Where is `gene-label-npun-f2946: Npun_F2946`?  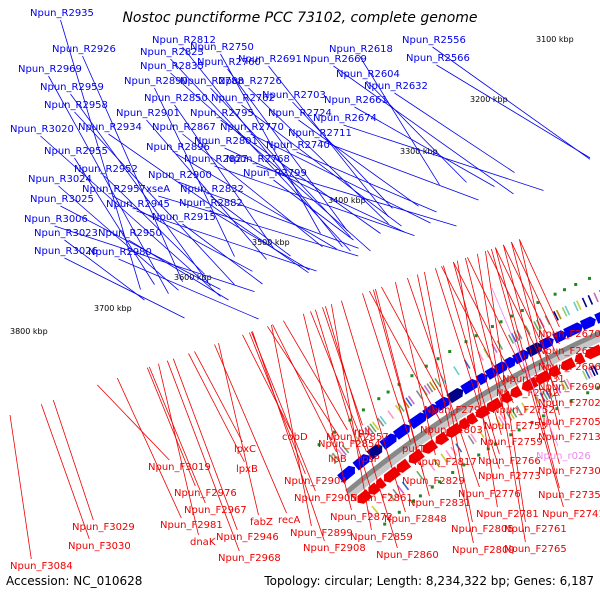
gene-label-npun-f2946: Npun_F2946 is located at coordinates (247, 537).